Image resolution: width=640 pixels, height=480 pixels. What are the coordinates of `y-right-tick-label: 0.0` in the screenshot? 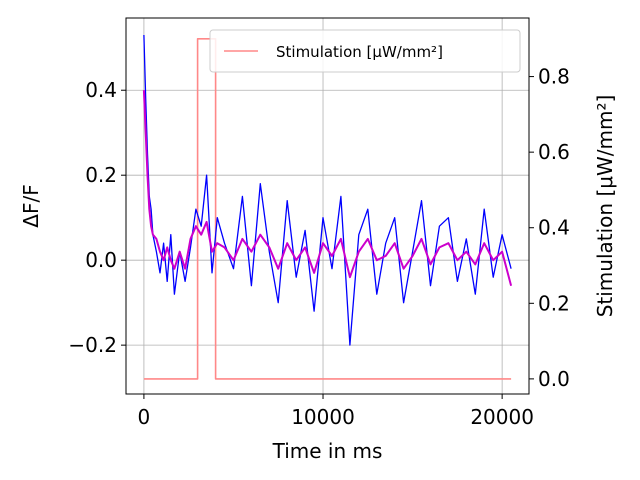 It's located at (554, 379).